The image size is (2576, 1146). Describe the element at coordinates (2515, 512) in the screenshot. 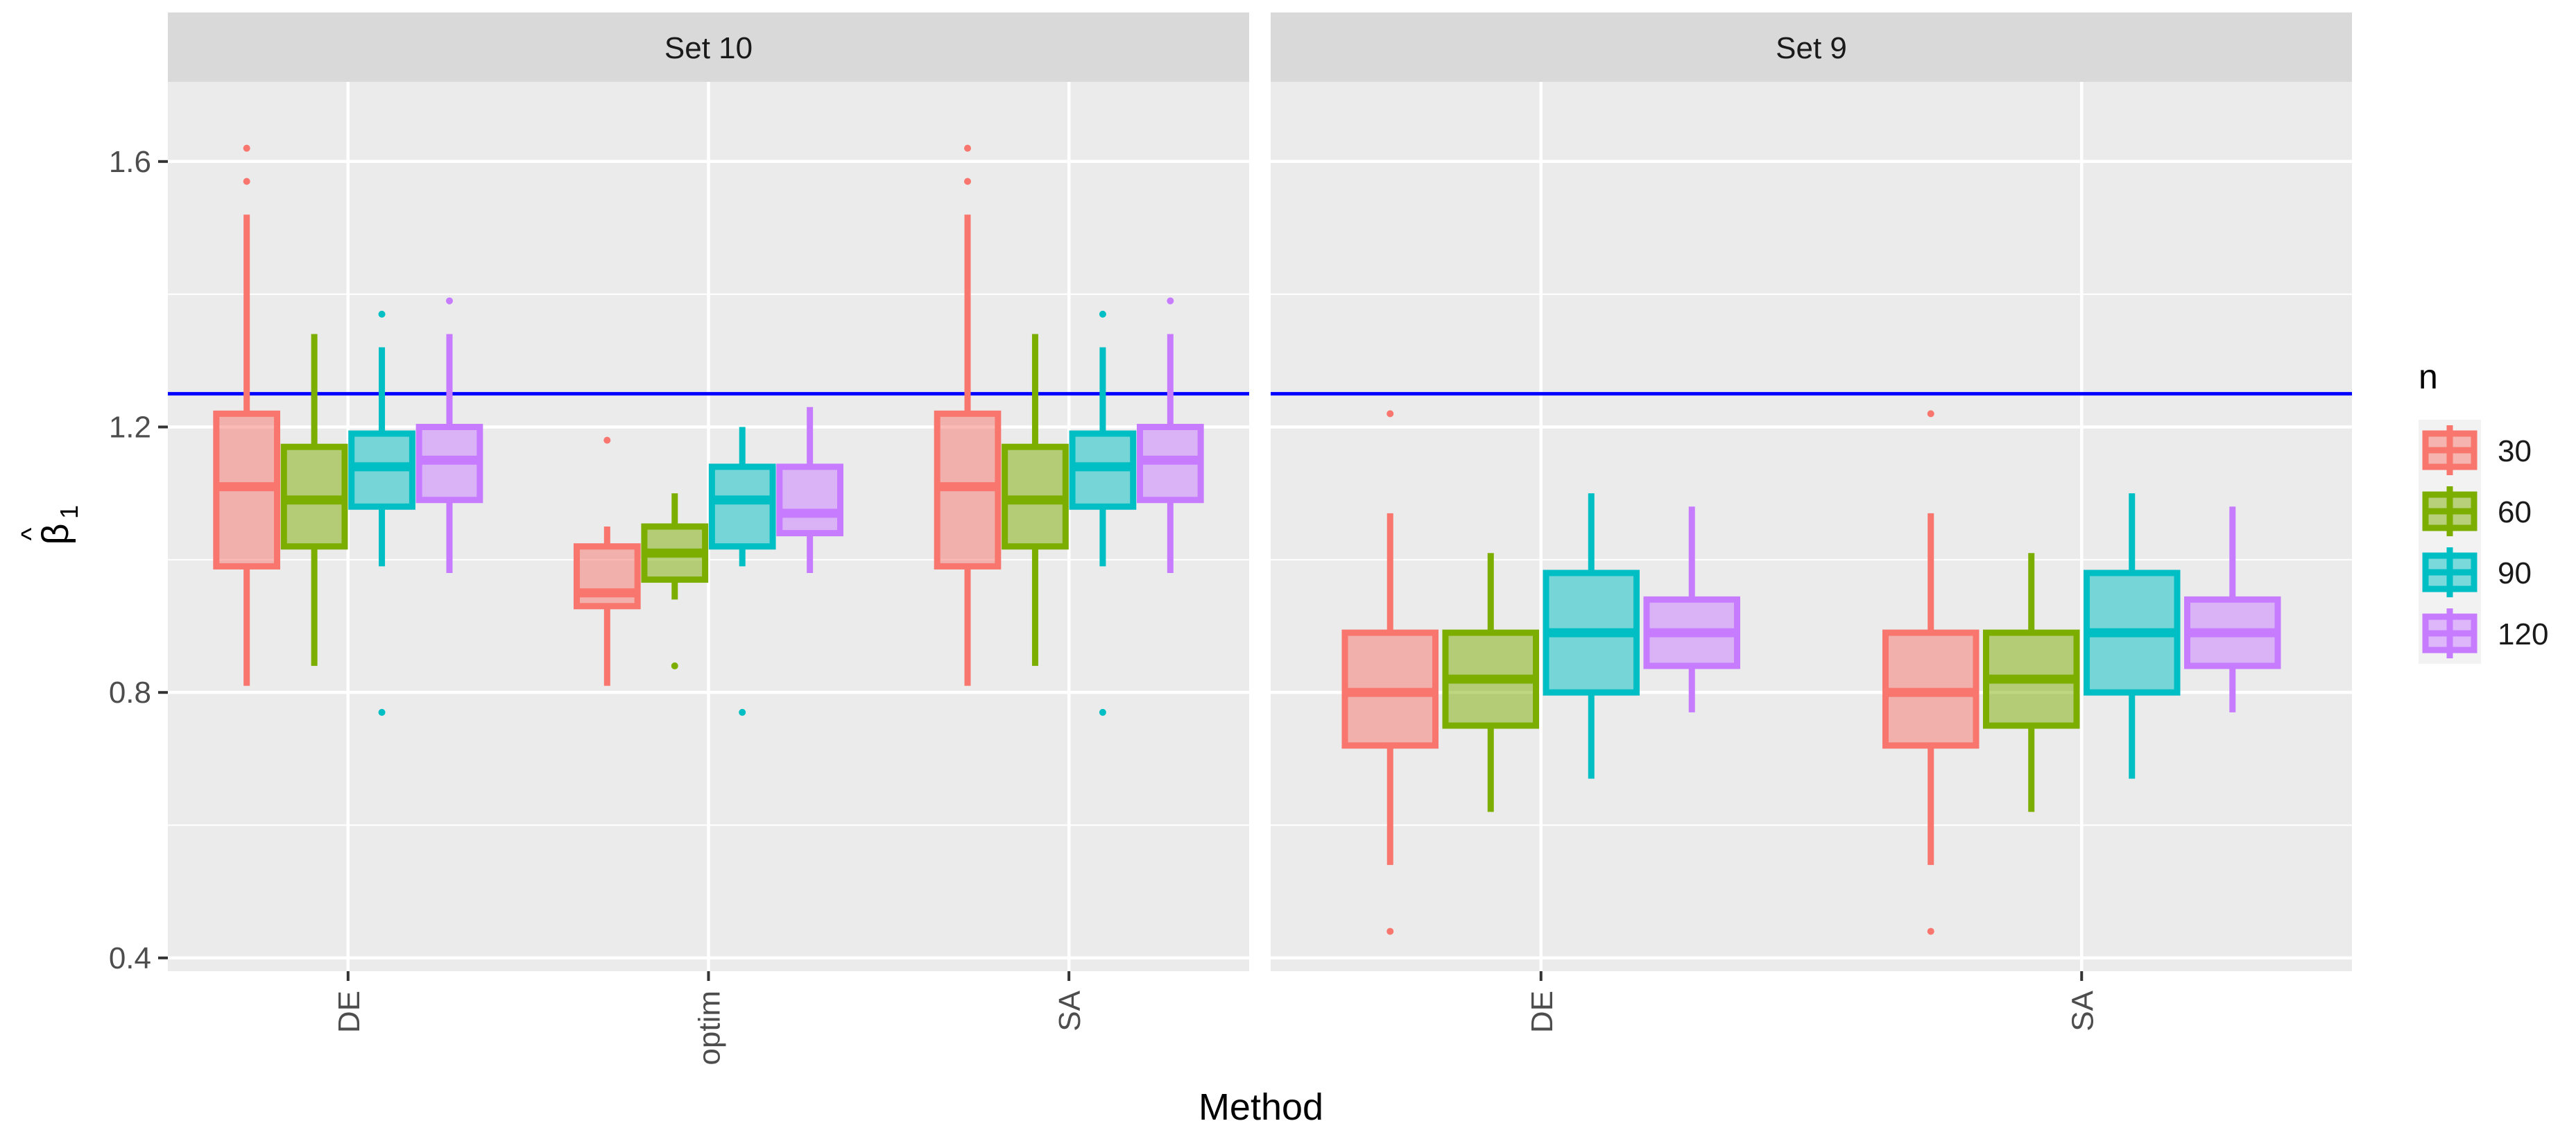

I see `legend-label: 60` at that location.